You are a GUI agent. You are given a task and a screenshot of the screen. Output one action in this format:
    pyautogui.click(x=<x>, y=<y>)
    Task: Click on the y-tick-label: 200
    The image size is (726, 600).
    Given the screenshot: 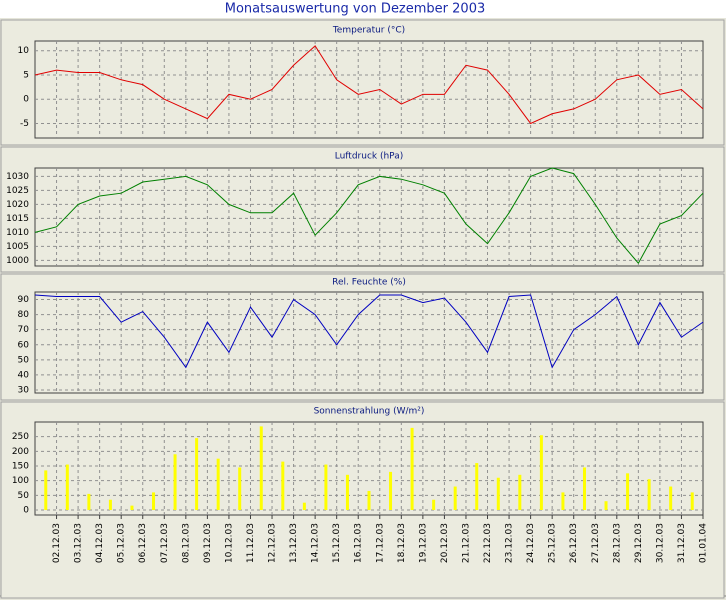 What is the action you would take?
    pyautogui.click(x=20, y=452)
    